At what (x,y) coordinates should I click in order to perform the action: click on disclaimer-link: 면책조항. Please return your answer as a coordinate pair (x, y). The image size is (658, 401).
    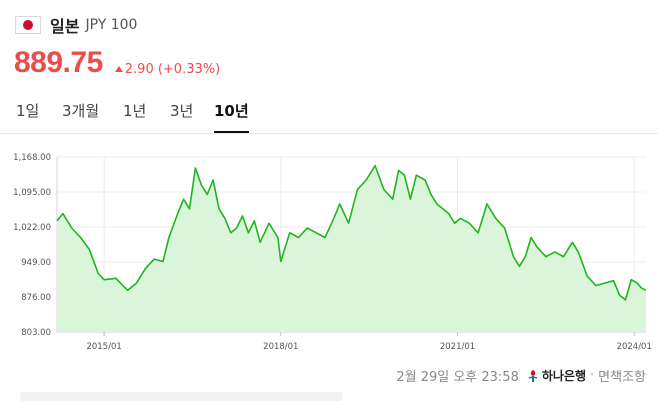
    Looking at the image, I should click on (622, 377).